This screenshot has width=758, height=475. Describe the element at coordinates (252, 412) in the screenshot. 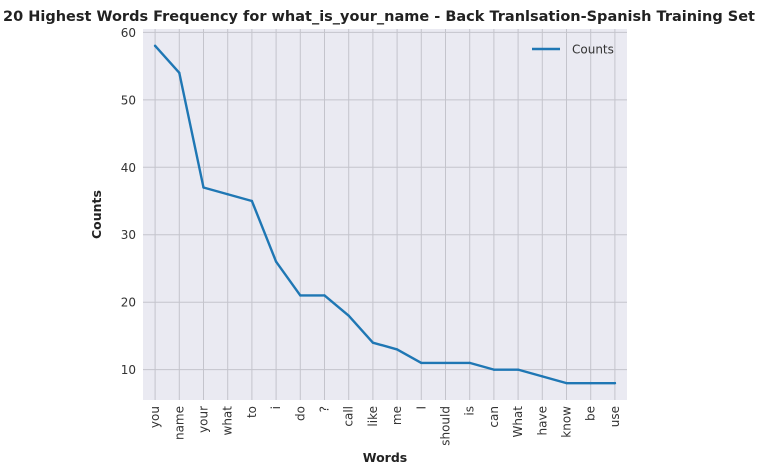

I see `x-tick-label: to` at that location.